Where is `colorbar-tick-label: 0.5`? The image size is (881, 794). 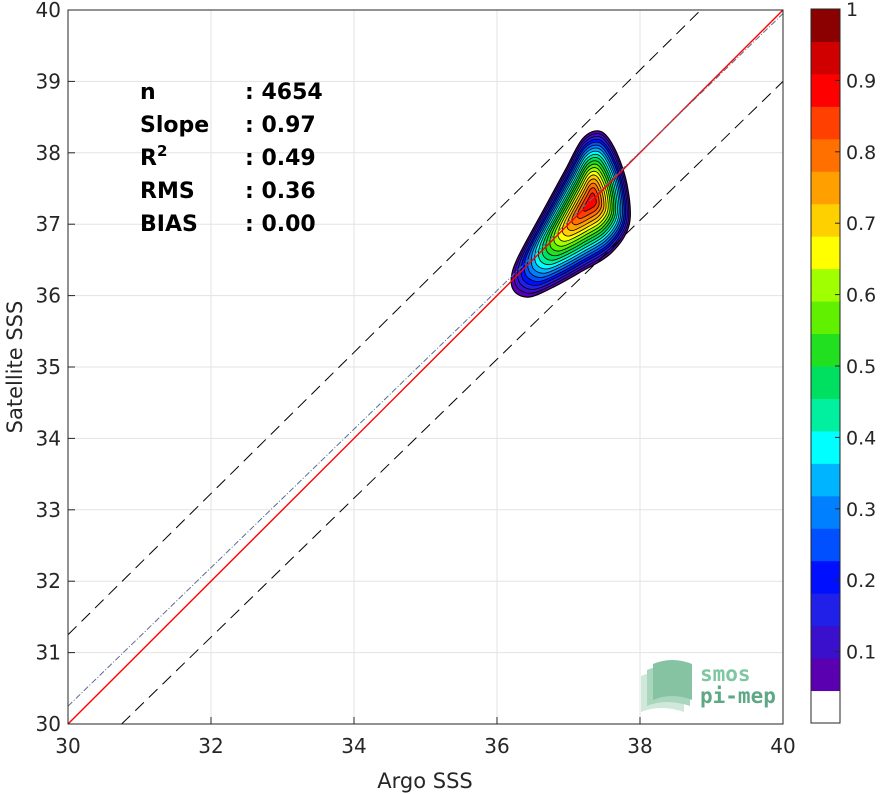 colorbar-tick-label: 0.5 is located at coordinates (861, 367).